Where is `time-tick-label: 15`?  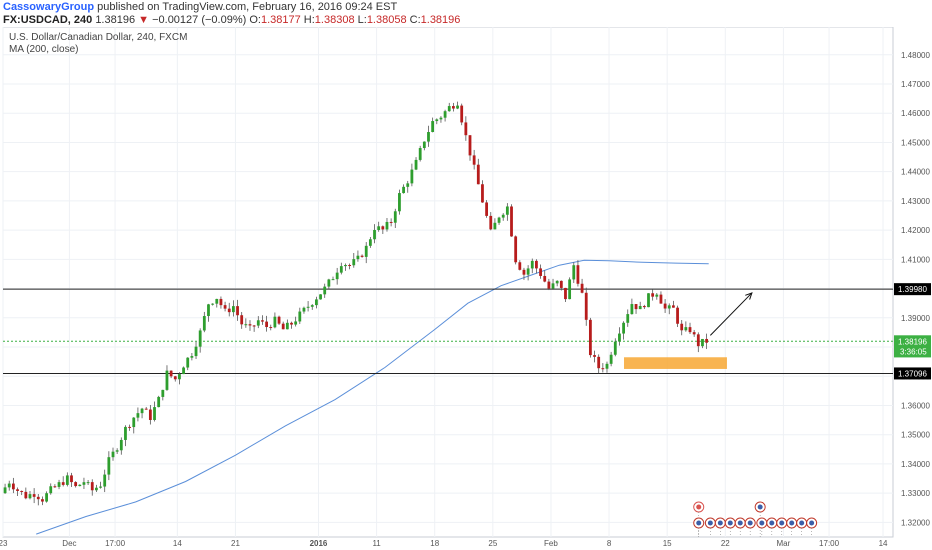
time-tick-label: 15 is located at coordinates (667, 543).